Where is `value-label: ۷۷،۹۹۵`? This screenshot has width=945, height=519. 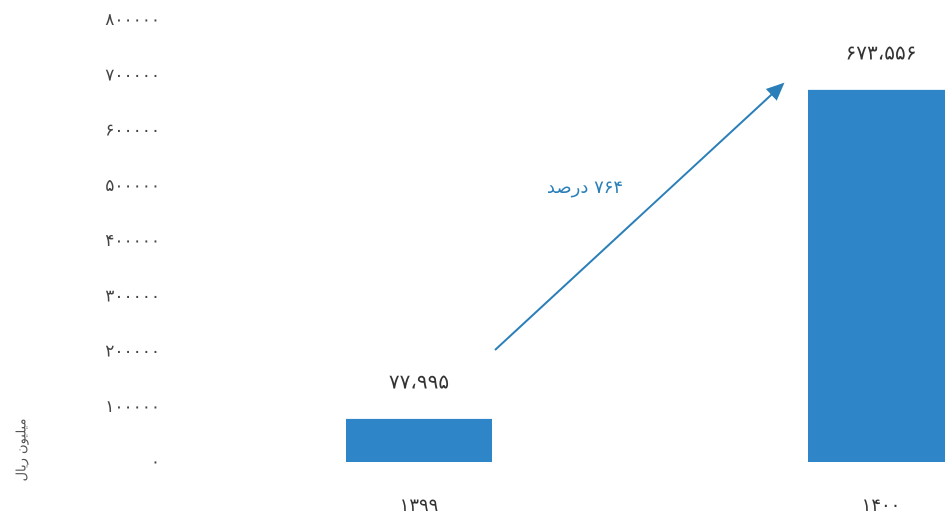 value-label: ۷۷،۹۹۵ is located at coordinates (419, 381).